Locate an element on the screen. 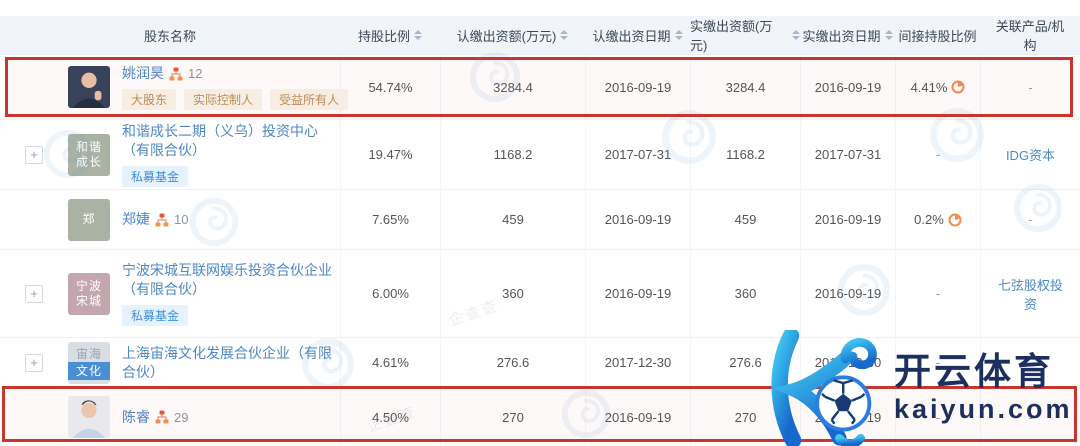 The image size is (1080, 446). shareholder-name-link: 和谐成长二期（义乌）投资中心（有限合伙） is located at coordinates (220, 140).